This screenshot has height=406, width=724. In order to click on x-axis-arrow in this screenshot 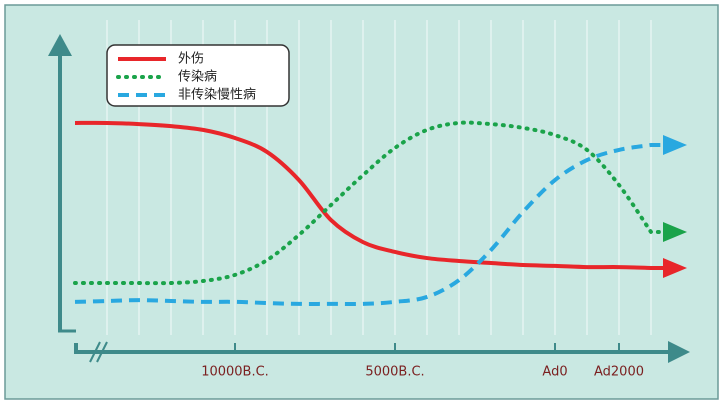, I will do `click(679, 352)`.